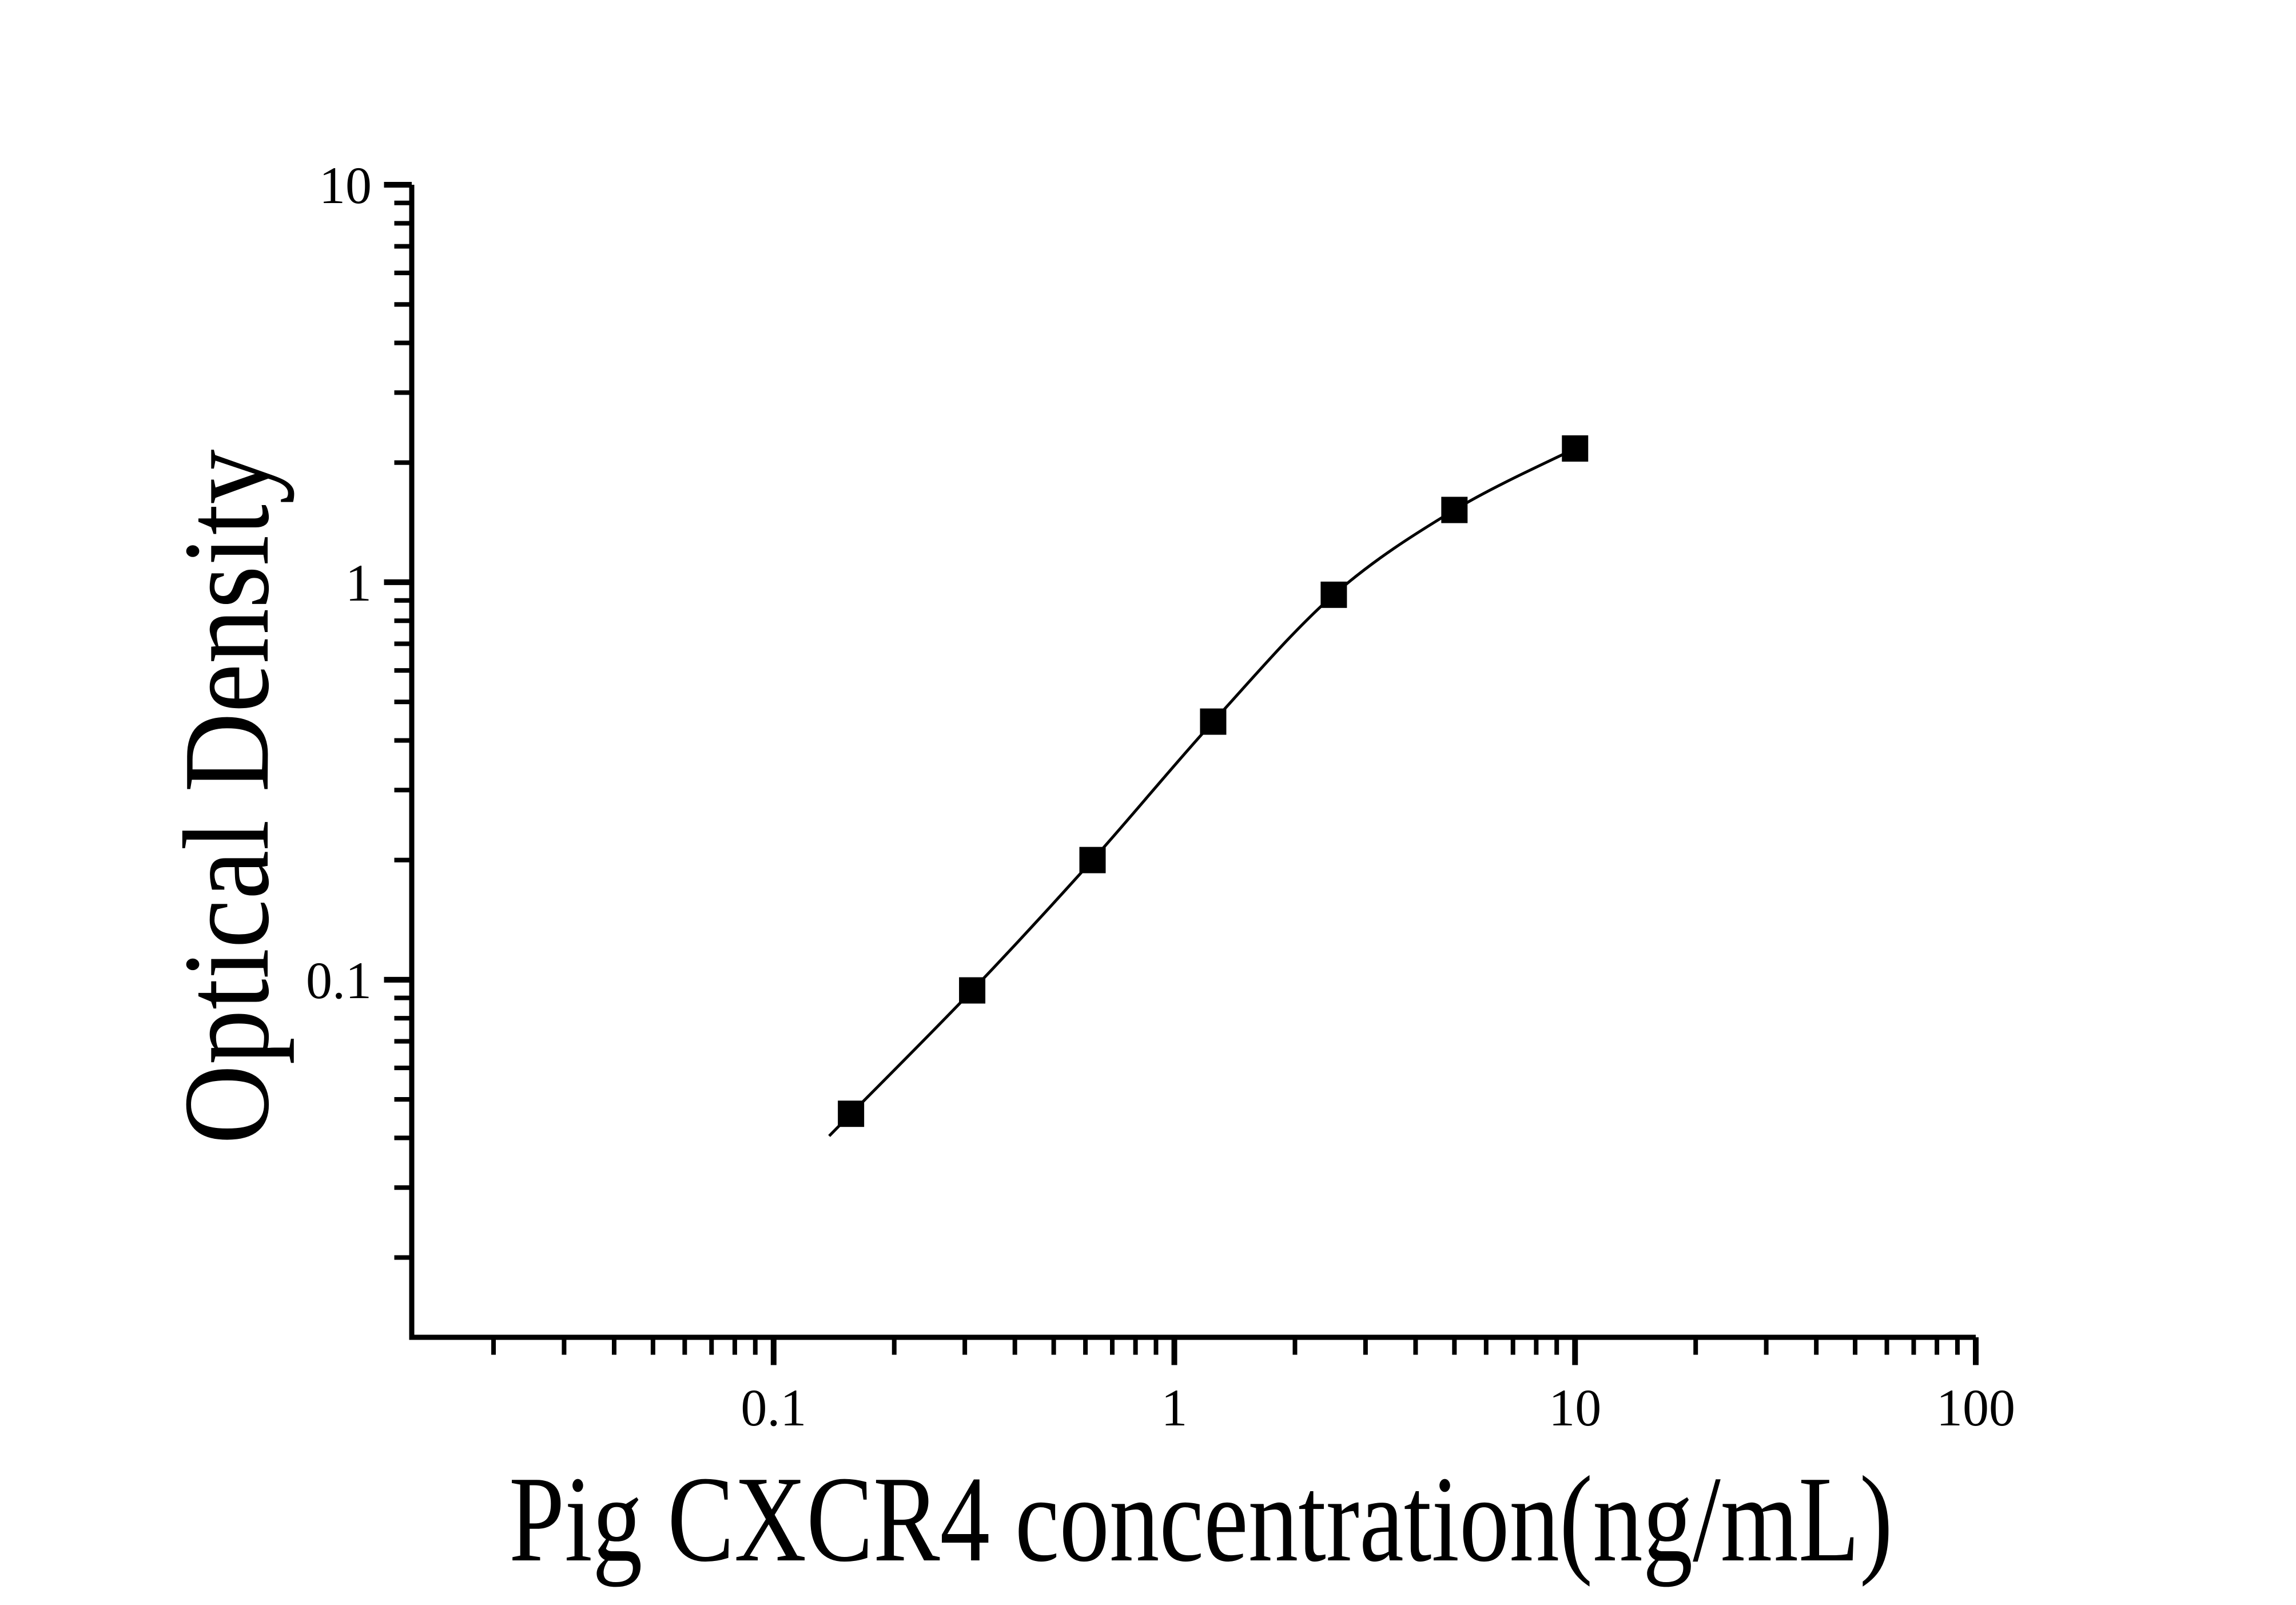 The image size is (2296, 1605). I want to click on y-tick-label: 10, so click(345, 185).